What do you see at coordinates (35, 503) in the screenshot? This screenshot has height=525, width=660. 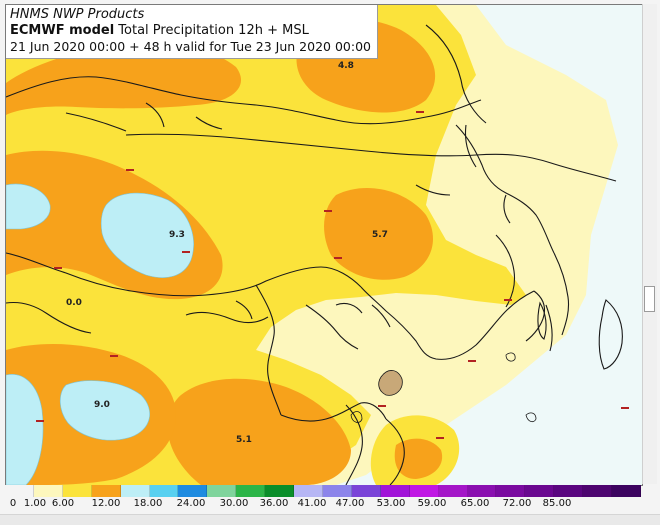 I see `colorbar-tick-label: 1.00` at bounding box center [35, 503].